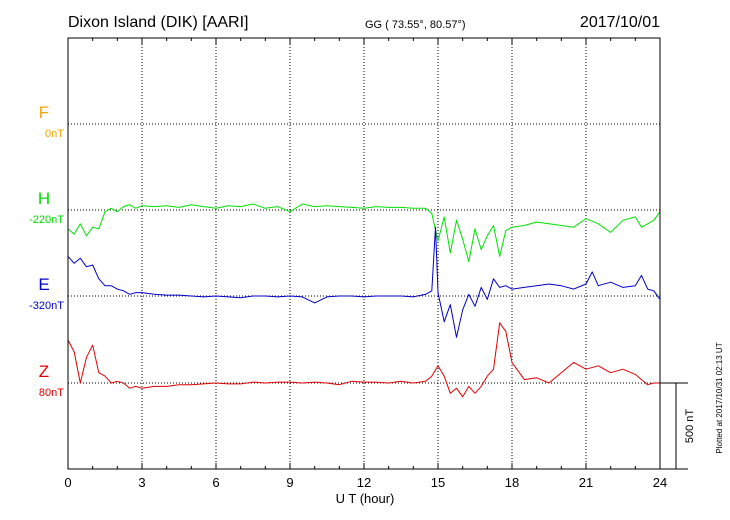 This screenshot has width=730, height=520. I want to click on component-letter-e: E, so click(43, 284).